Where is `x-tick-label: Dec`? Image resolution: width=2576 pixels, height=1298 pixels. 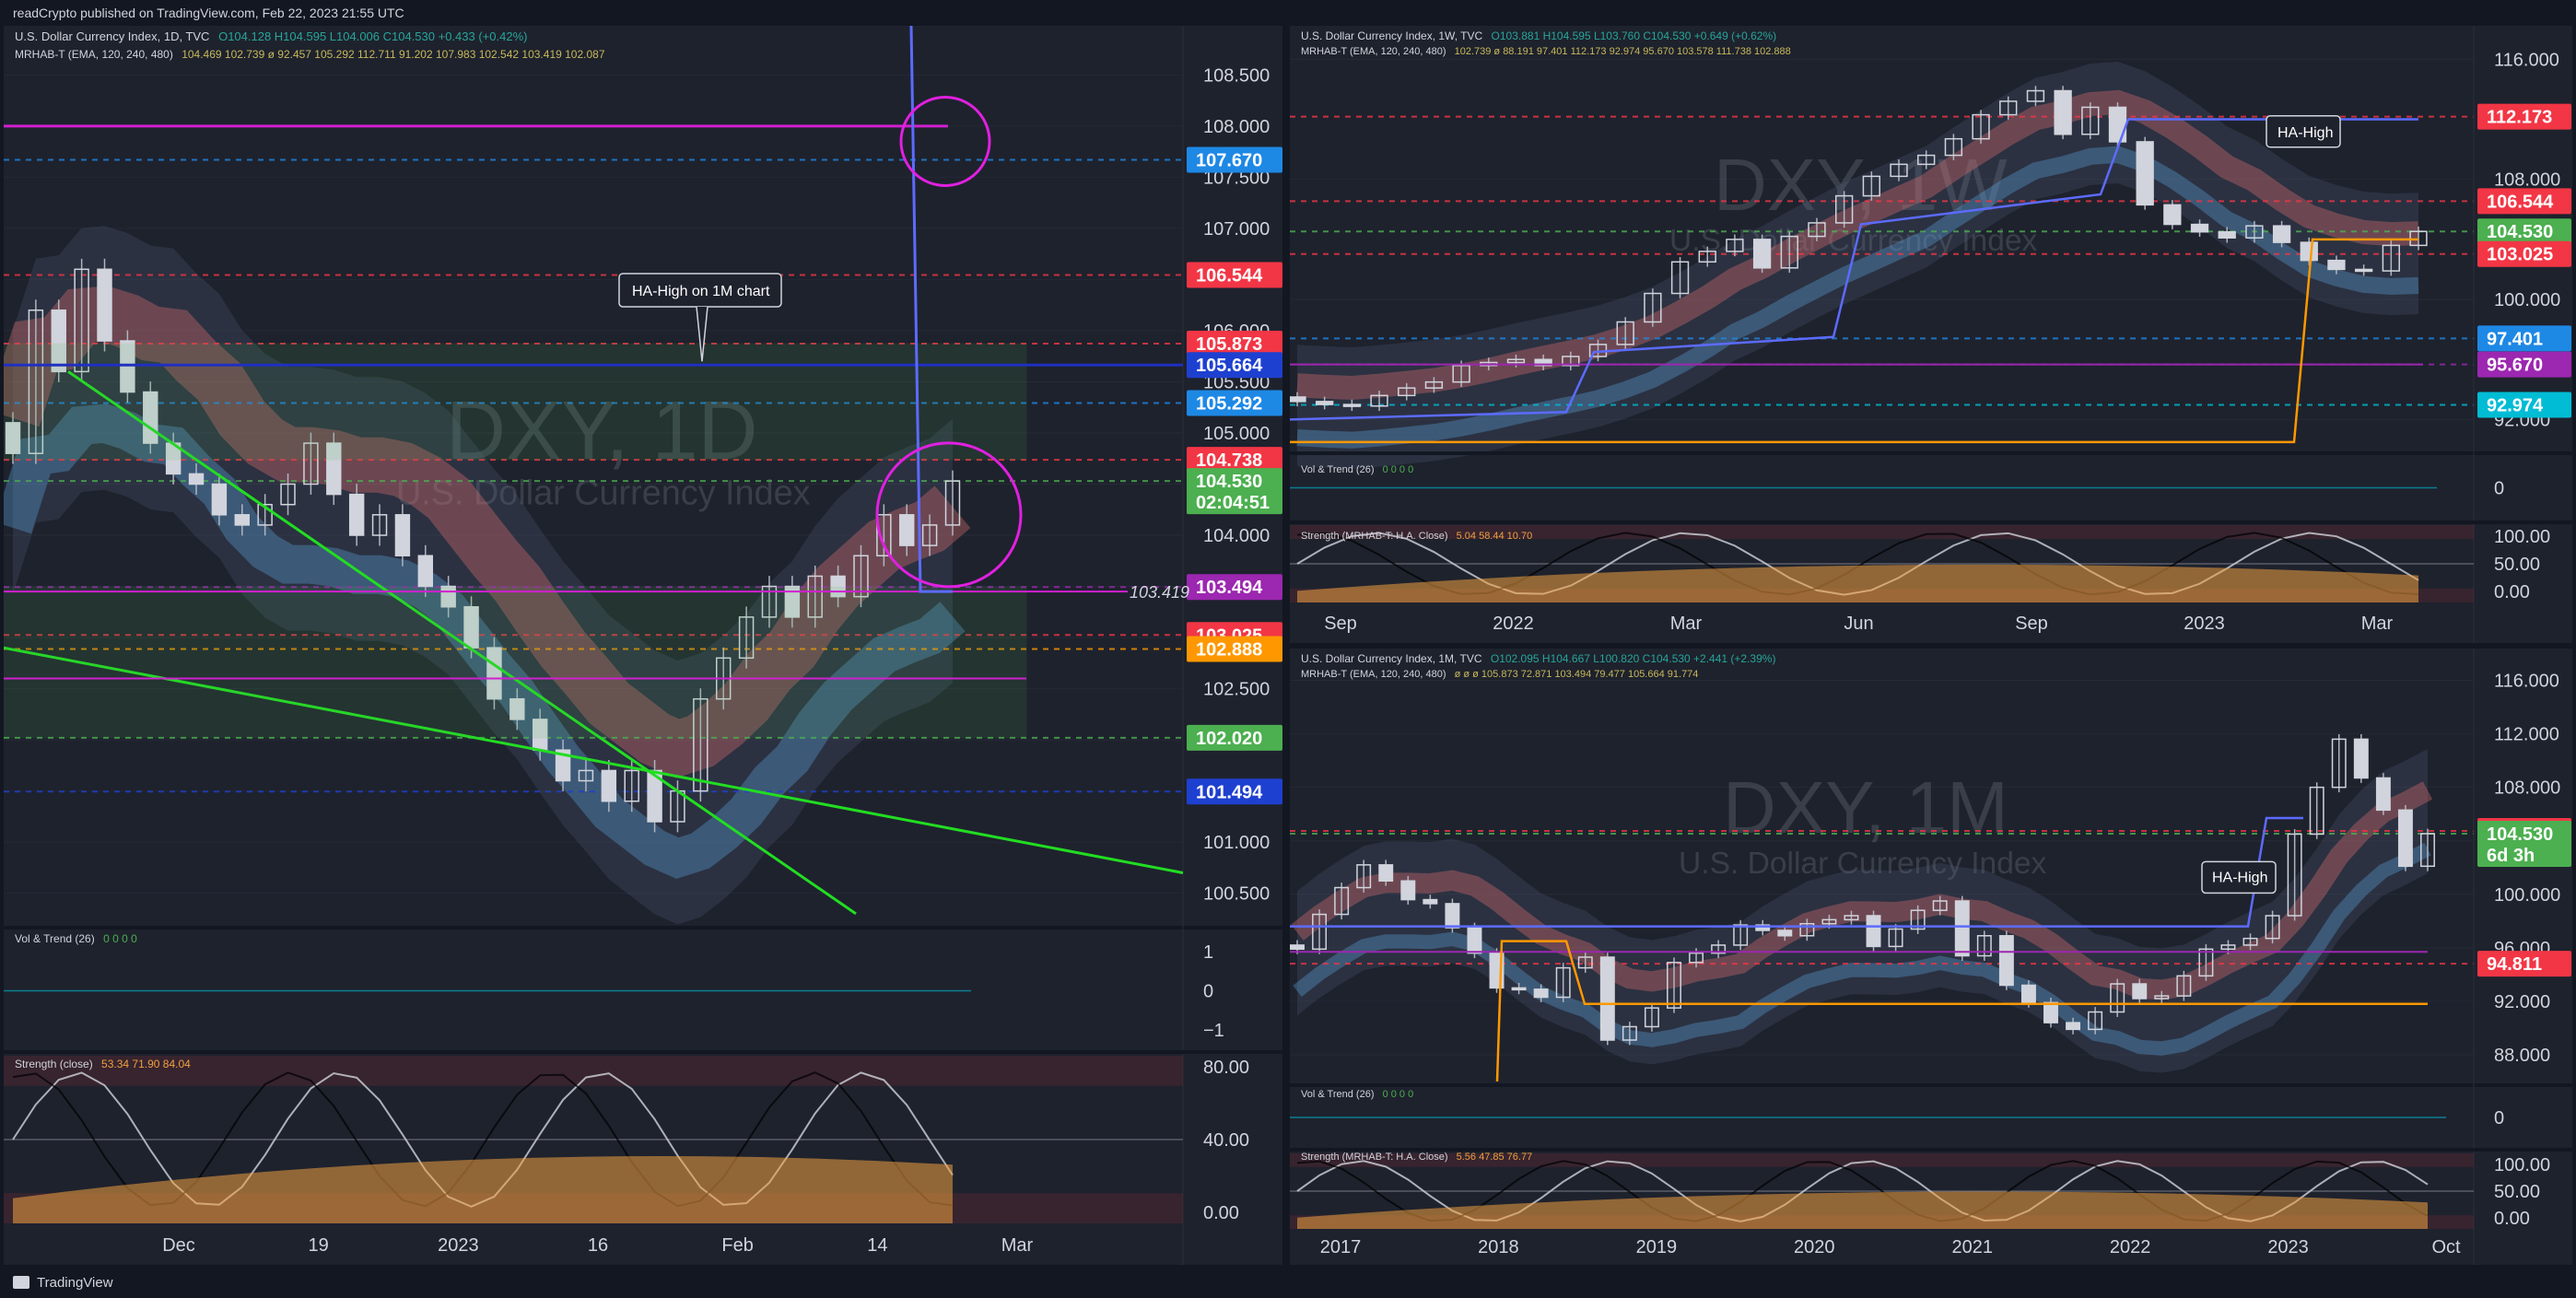
x-tick-label: Dec is located at coordinates (179, 1245).